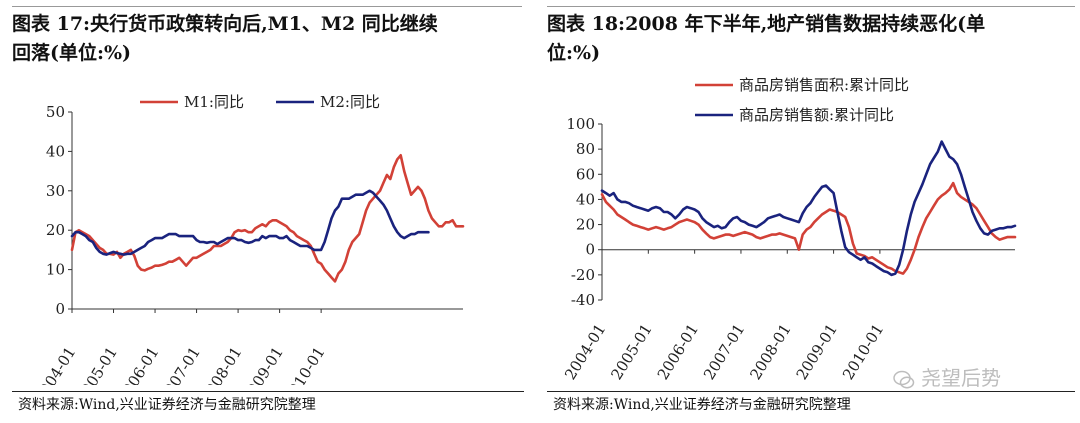  Describe the element at coordinates (807, 39) in the screenshot. I see `figure-18-title: 图表 18:2008 年下半年,地产销售数据持续恶化(单 位:%)` at that location.